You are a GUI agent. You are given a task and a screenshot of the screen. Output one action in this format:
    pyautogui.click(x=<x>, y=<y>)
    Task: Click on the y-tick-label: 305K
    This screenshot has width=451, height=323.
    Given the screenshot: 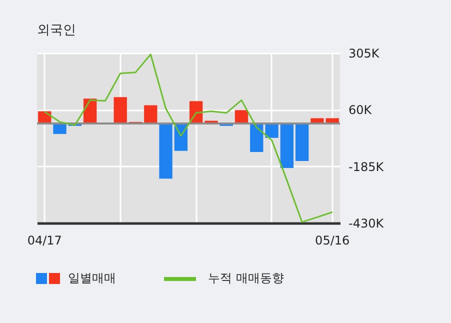 What is the action you would take?
    pyautogui.click(x=364, y=53)
    